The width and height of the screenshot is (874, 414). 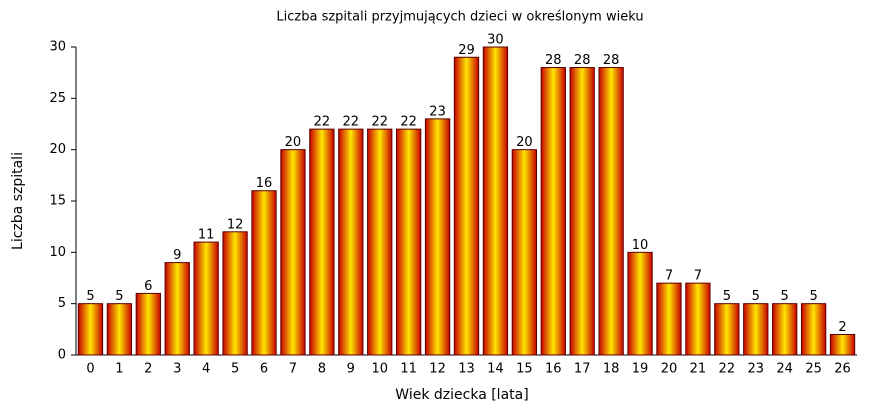 What do you see at coordinates (264, 183) in the screenshot?
I see `value-label: 16` at bounding box center [264, 183].